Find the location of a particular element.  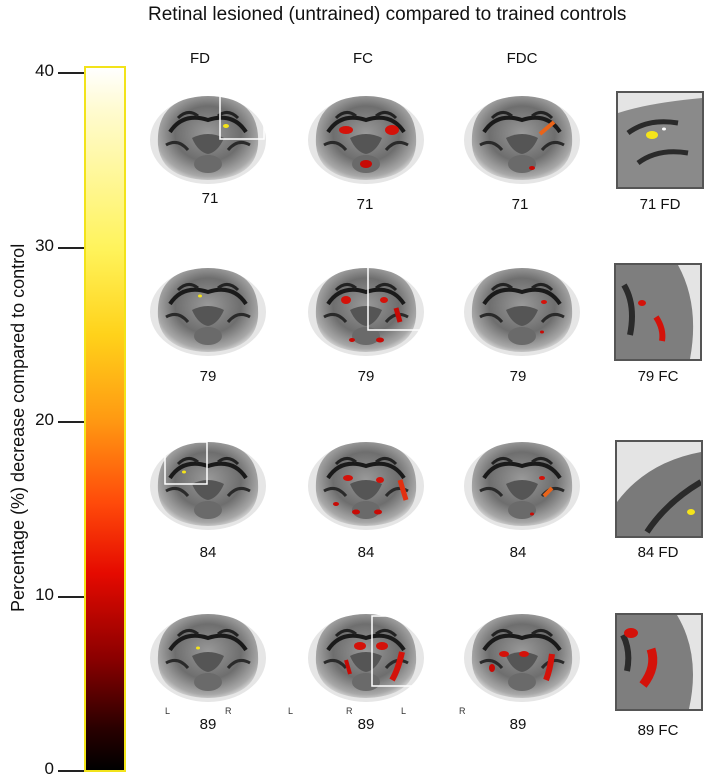

row-label-71-fdc: 71 is located at coordinates (520, 204).